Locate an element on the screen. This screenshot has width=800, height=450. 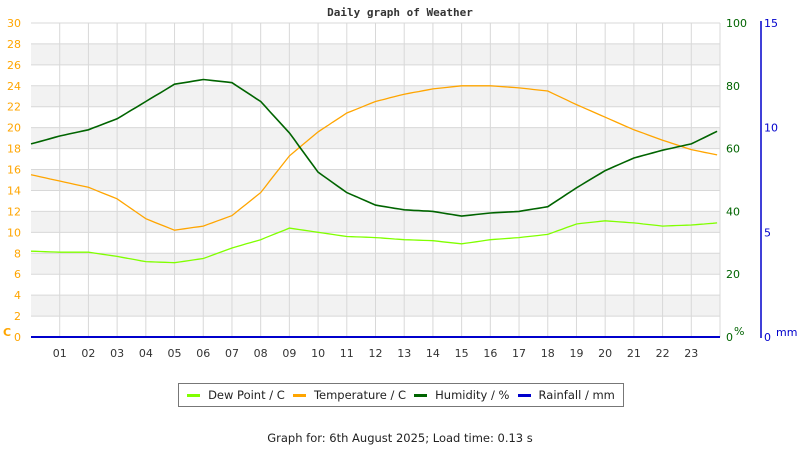
rainfall-swatch-icon is located at coordinates (524, 395).